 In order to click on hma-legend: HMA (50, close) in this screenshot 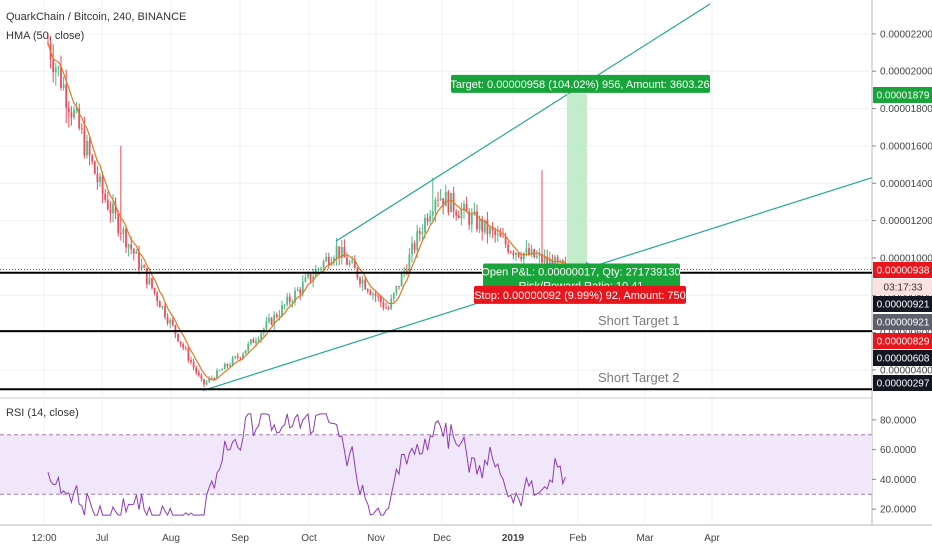, I will do `click(45, 36)`.